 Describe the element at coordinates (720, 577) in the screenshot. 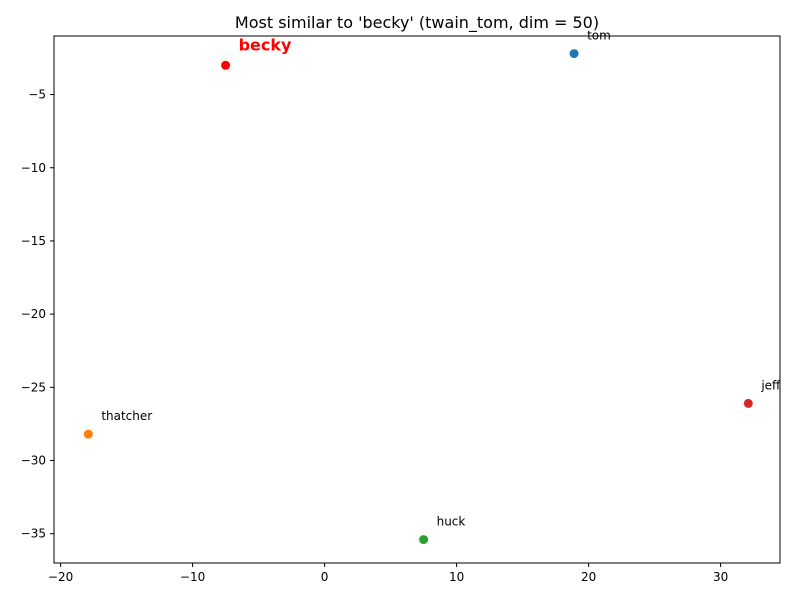

I see `x-tick-label: 30` at that location.